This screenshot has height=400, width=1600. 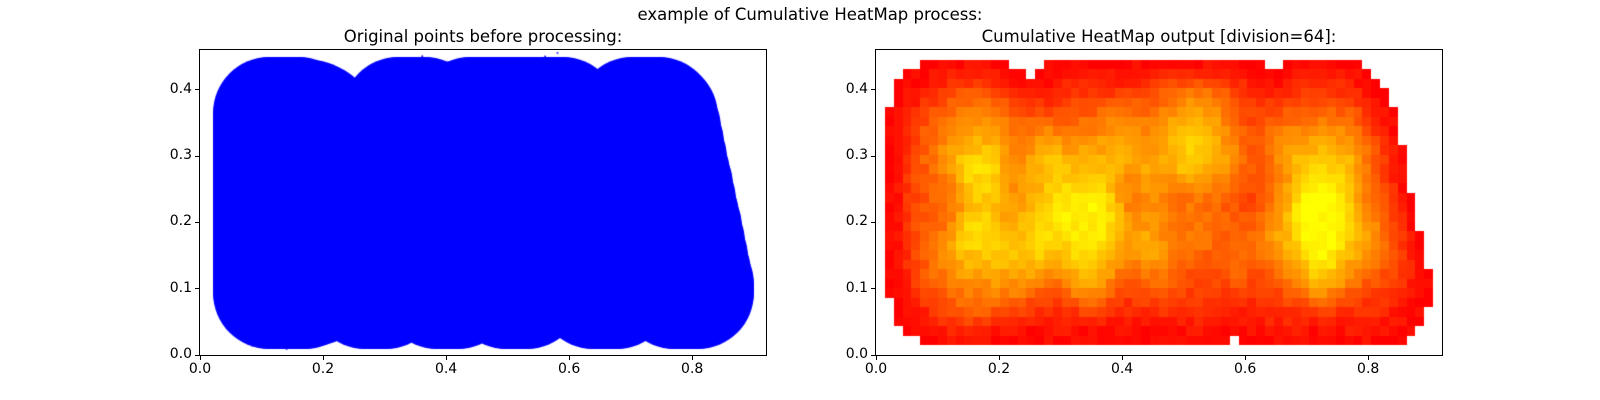 What do you see at coordinates (483, 36) in the screenshot?
I see `scatter-axes-title: Original points before processing:` at bounding box center [483, 36].